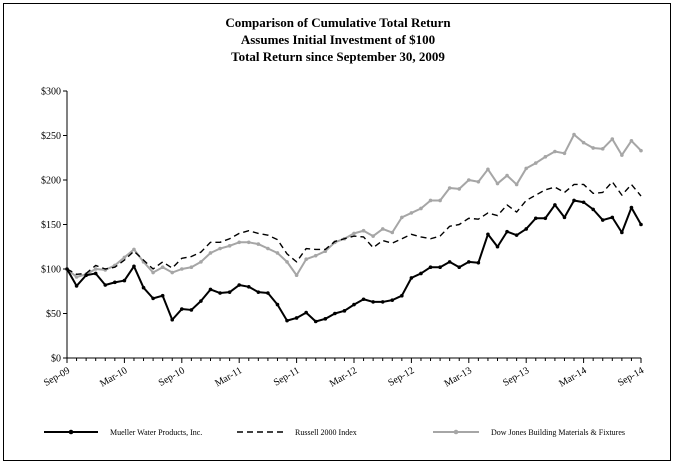 The height and width of the screenshot is (466, 676). What do you see at coordinates (56, 359) in the screenshot?
I see `y-tick-label: $0` at bounding box center [56, 359].